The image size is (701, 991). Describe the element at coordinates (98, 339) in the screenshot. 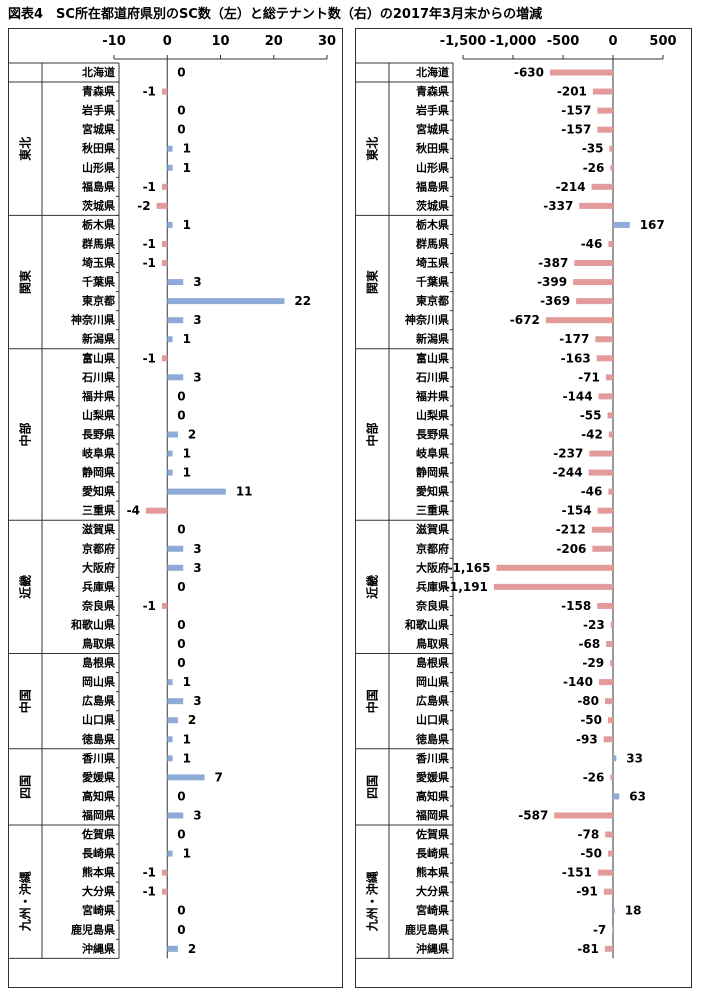

I see `sc-category-label: 新潟県` at that location.